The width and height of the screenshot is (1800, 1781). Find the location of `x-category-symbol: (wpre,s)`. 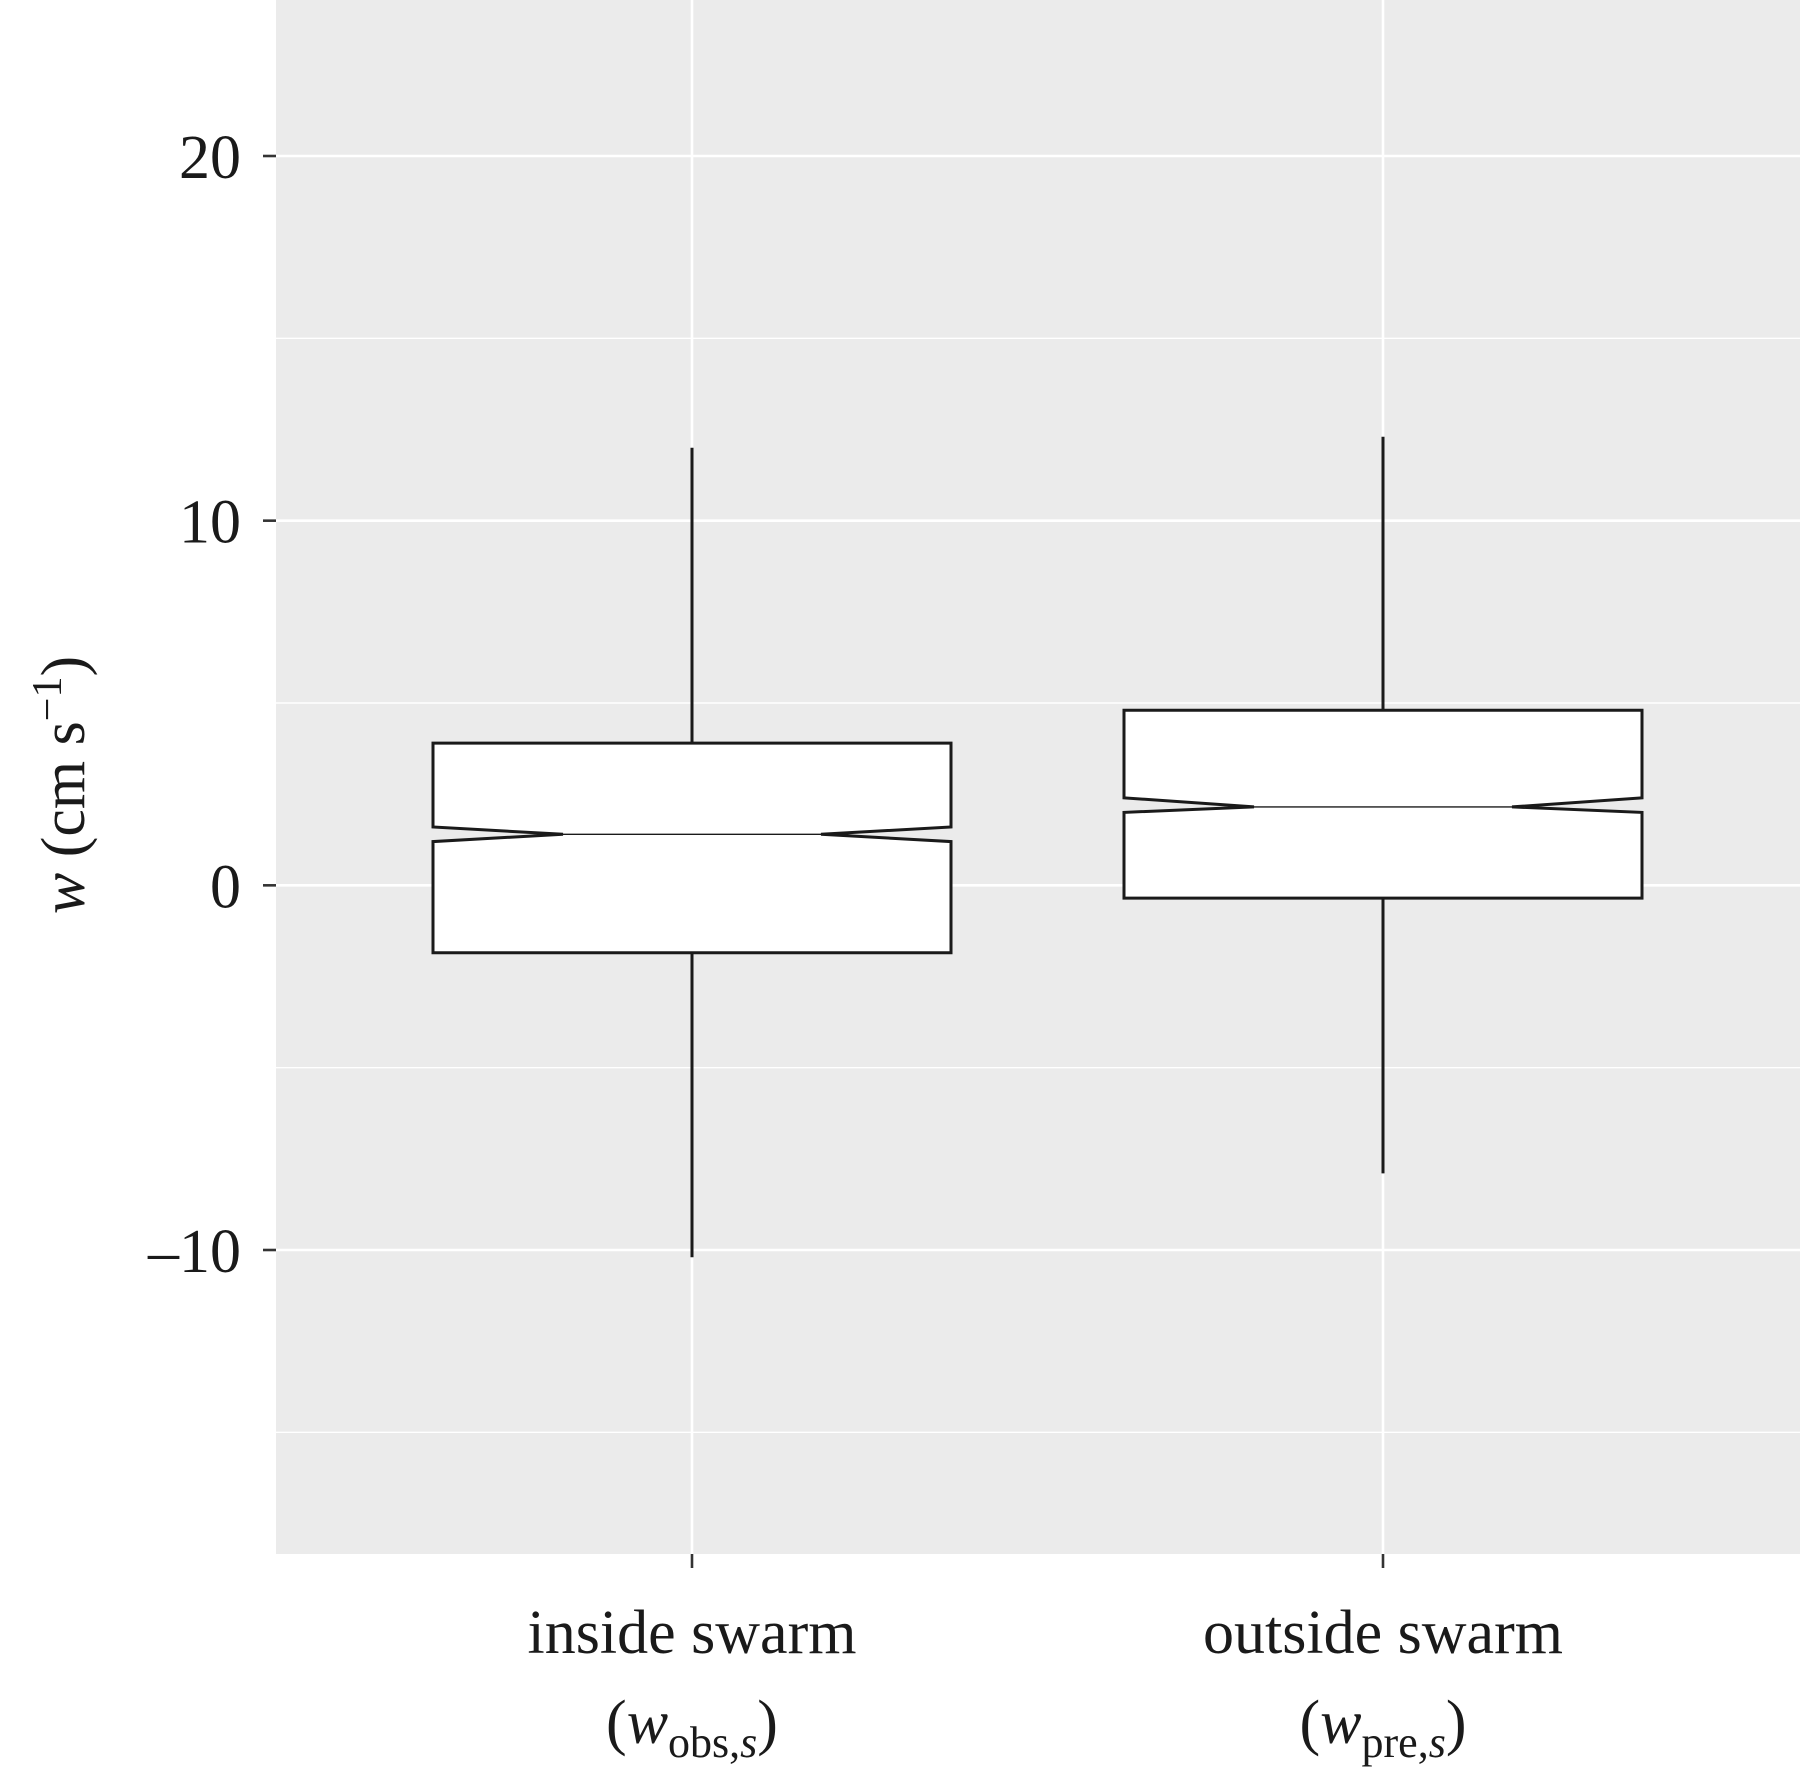

x-category-symbol: (wpre,s) is located at coordinates (1383, 1728).